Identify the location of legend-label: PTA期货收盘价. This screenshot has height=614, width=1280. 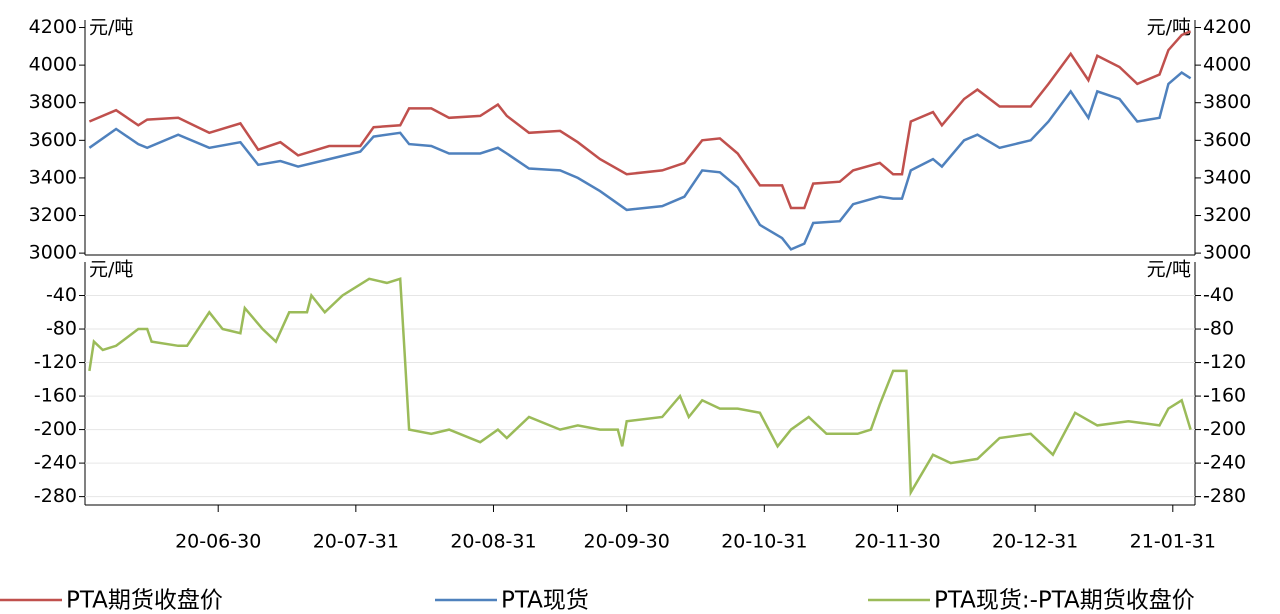
(144, 601).